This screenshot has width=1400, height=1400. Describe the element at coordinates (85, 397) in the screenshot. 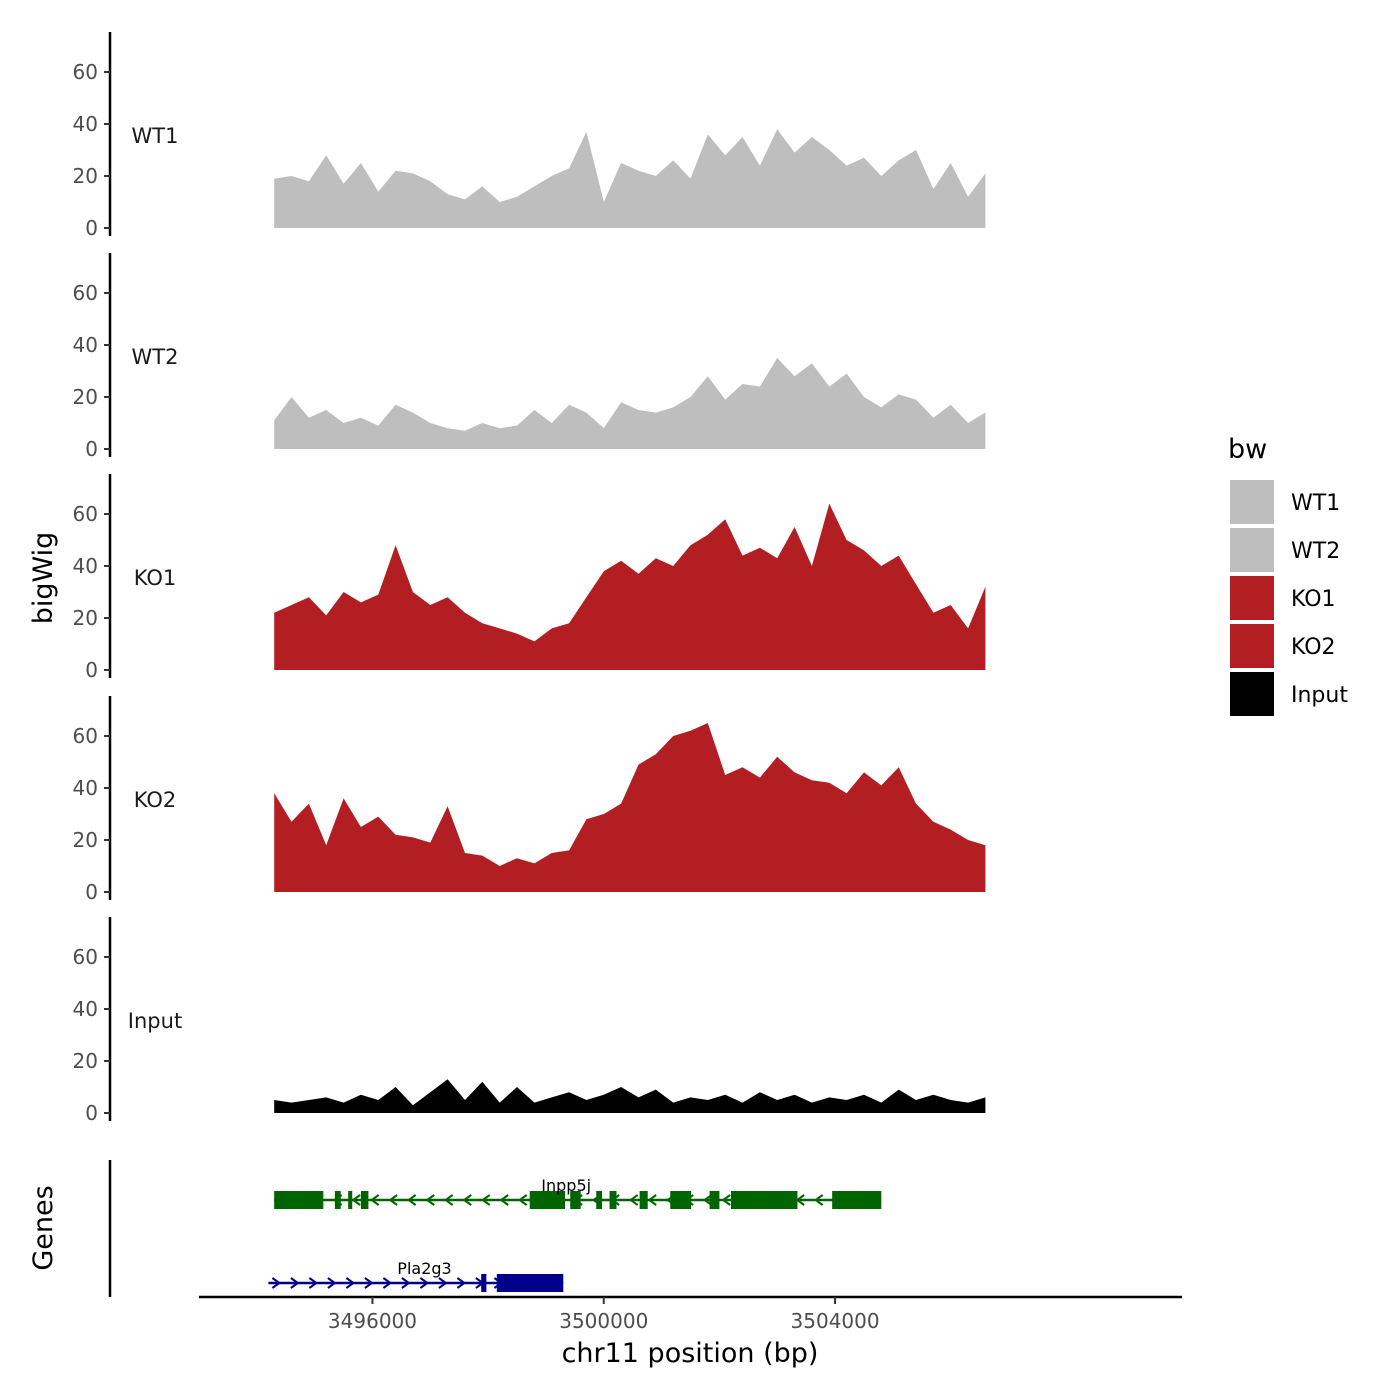

I see `track-wt2-y-tick-label: 20` at that location.